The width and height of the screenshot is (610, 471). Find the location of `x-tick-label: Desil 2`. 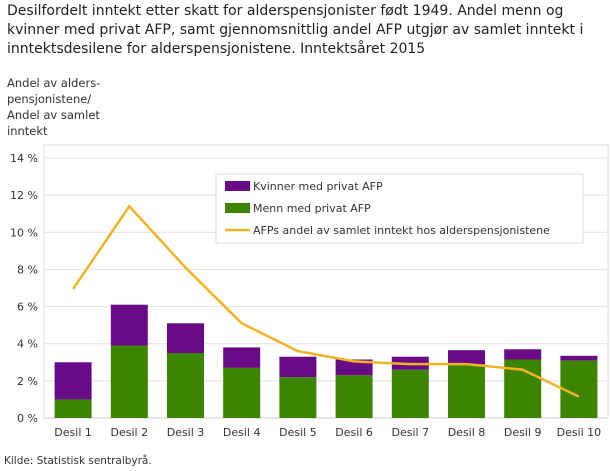

x-tick-label: Desil 2 is located at coordinates (130, 432).